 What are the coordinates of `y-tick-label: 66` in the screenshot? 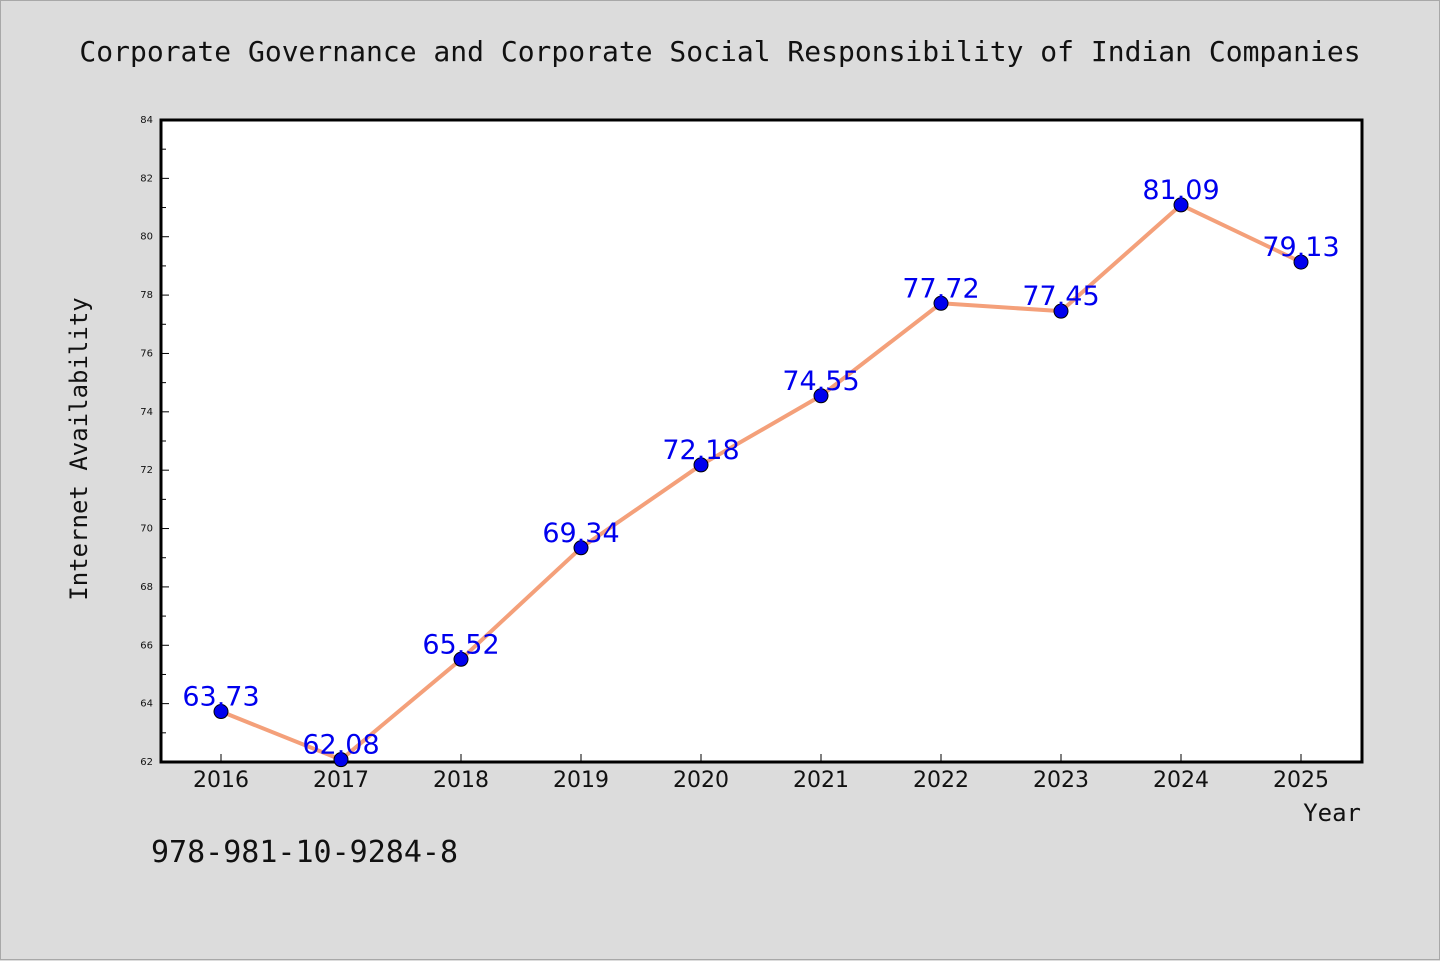 It's located at (146, 645).